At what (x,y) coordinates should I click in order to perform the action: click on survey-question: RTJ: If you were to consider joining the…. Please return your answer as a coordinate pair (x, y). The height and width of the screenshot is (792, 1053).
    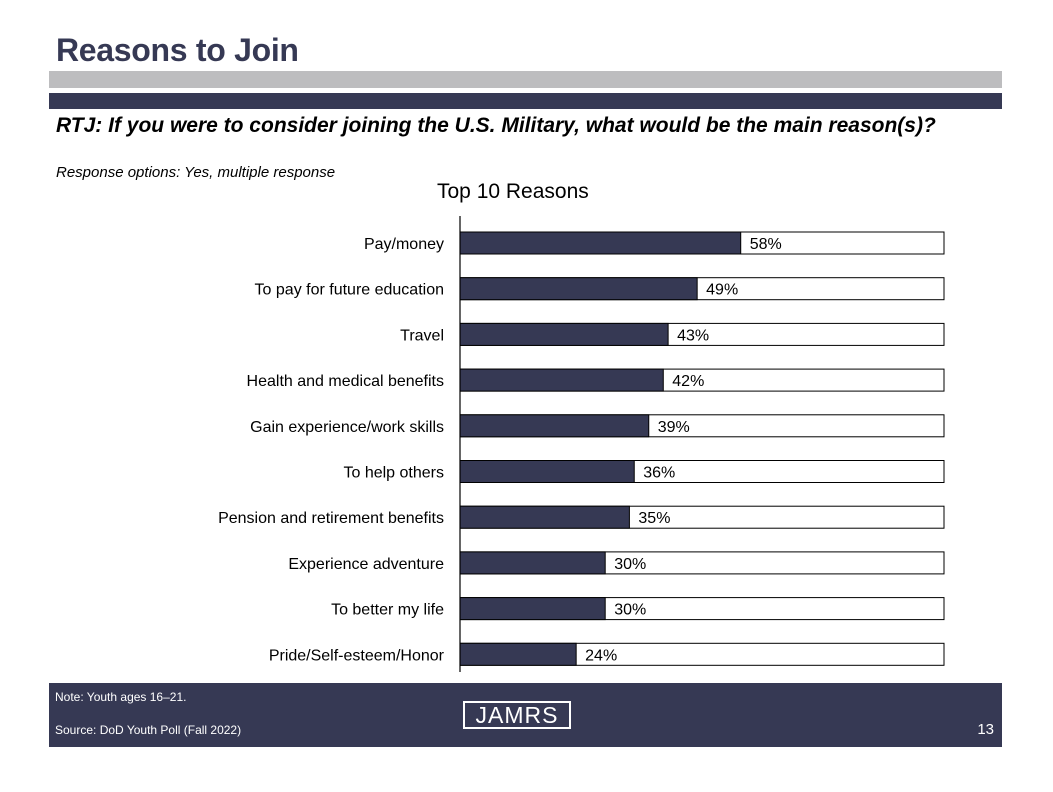
    Looking at the image, I should click on (496, 125).